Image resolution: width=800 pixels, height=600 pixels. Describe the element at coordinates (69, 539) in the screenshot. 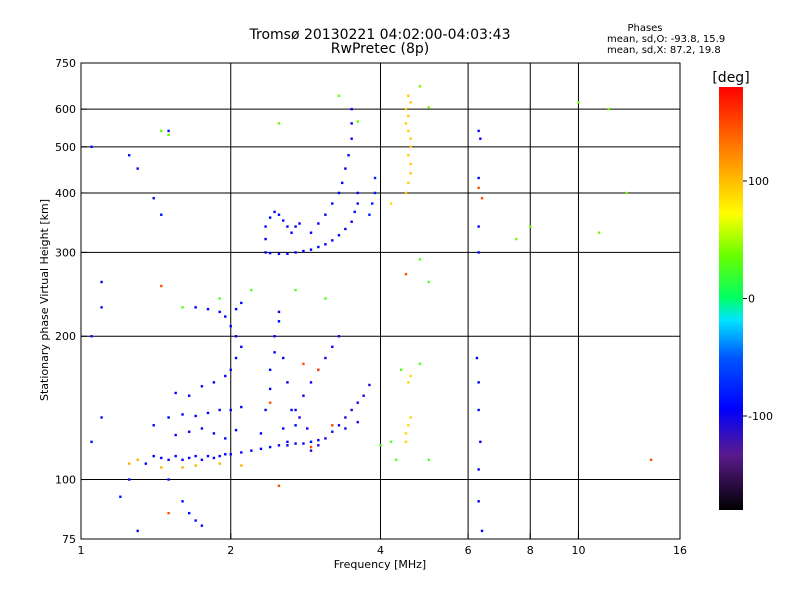

I see `y-tick-label: 75` at that location.